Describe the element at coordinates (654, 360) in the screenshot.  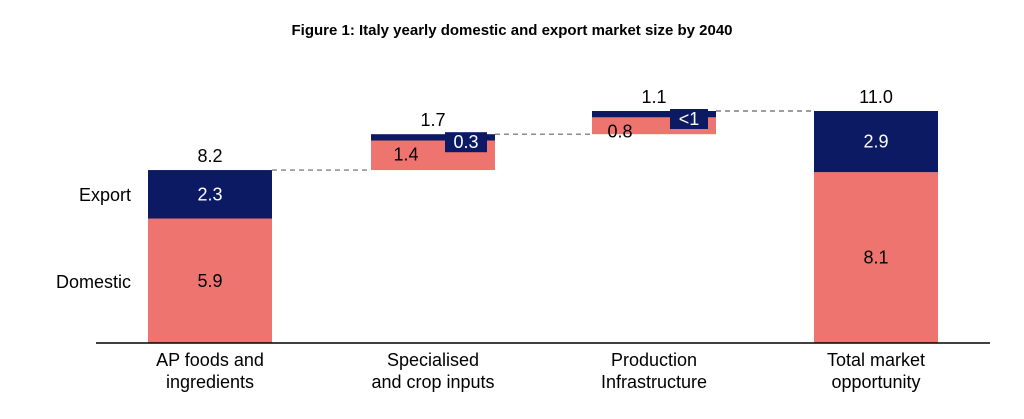
I see `category-label-line: Production` at that location.